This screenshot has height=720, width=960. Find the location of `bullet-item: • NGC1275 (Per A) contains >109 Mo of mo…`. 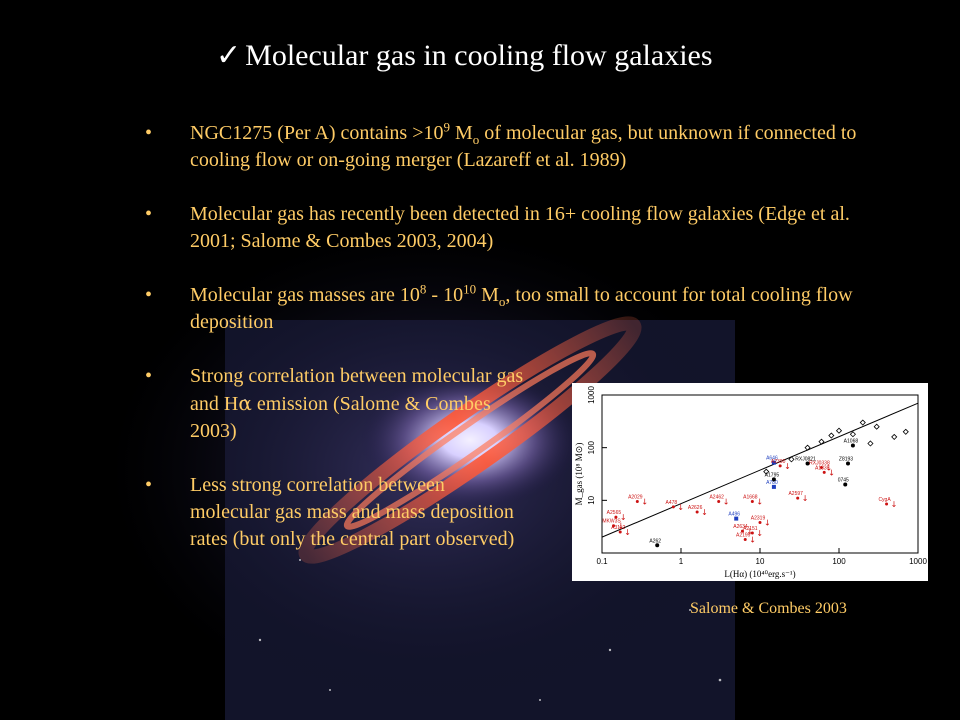

bullet-item: • NGC1275 (Per A) contains >109 Mo of mo… is located at coordinates (515, 147).